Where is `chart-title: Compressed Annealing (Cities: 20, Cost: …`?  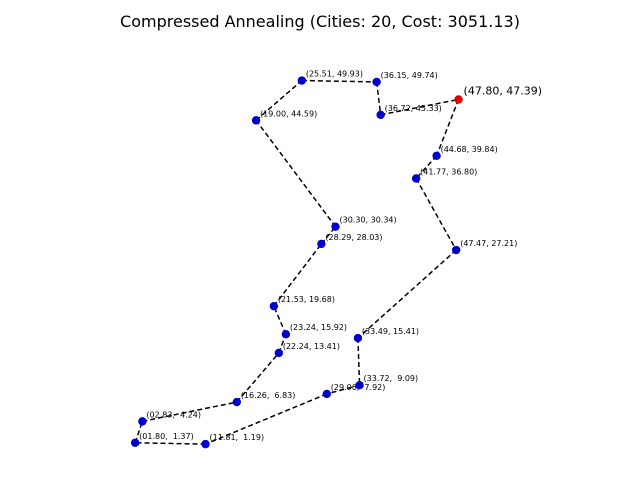 chart-title: Compressed Annealing (Cities: 20, Cost: … is located at coordinates (320, 21).